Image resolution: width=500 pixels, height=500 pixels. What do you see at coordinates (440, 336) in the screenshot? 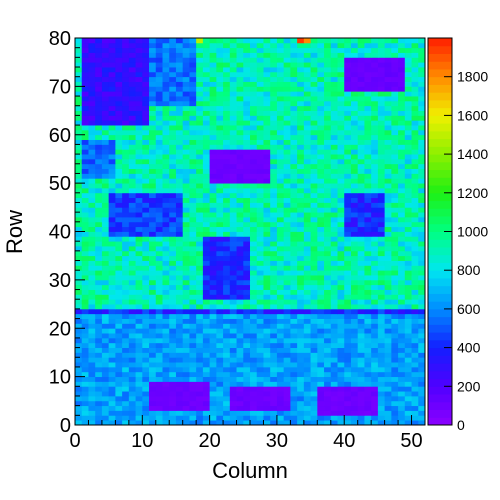
I see `colorbar-segment` at bounding box center [440, 336].